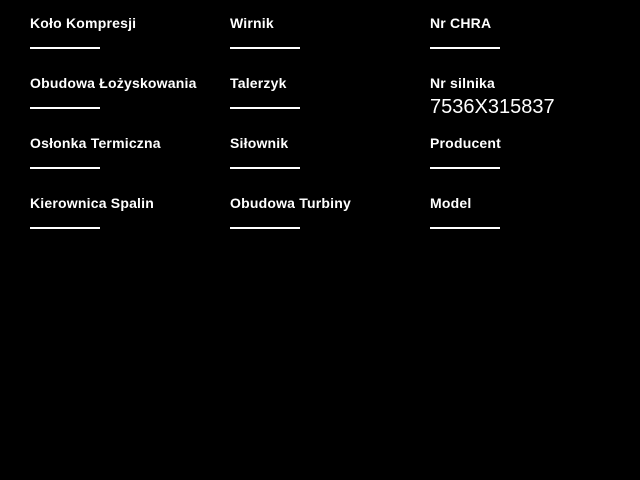  Describe the element at coordinates (258, 83) in the screenshot. I see `field-label-talerzyk: Talerzyk` at that location.